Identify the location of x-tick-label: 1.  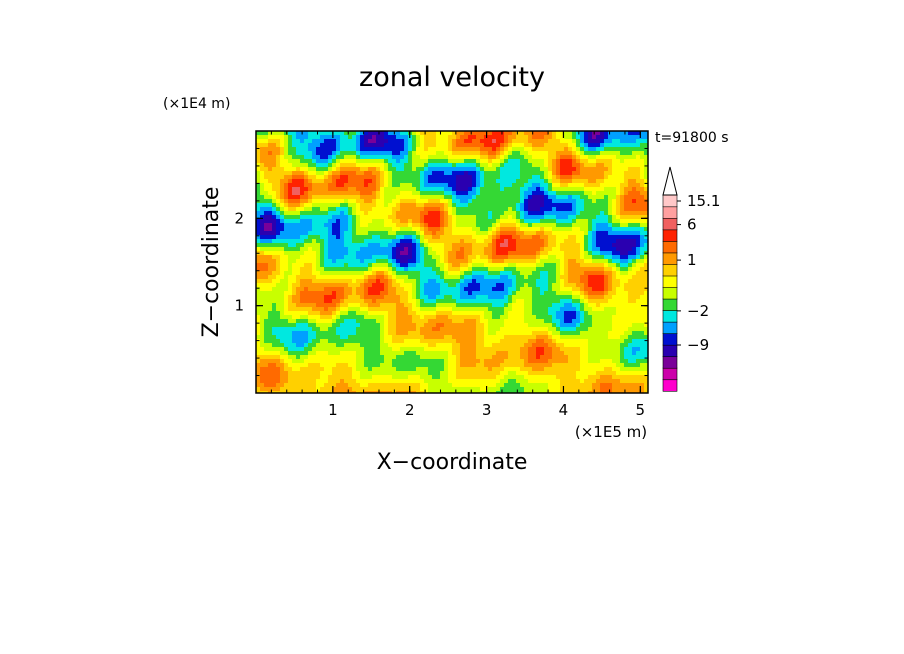
(333, 410).